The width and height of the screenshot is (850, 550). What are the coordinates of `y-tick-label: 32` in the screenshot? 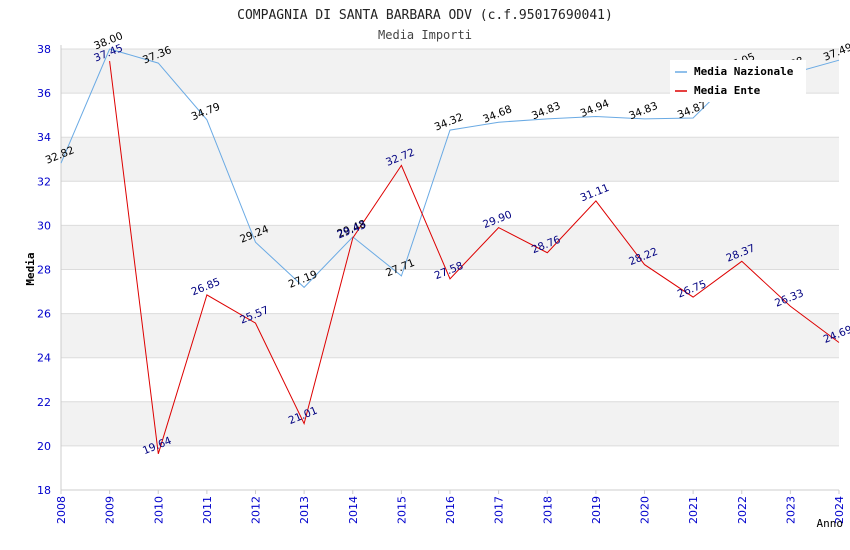 It's located at (44, 181).